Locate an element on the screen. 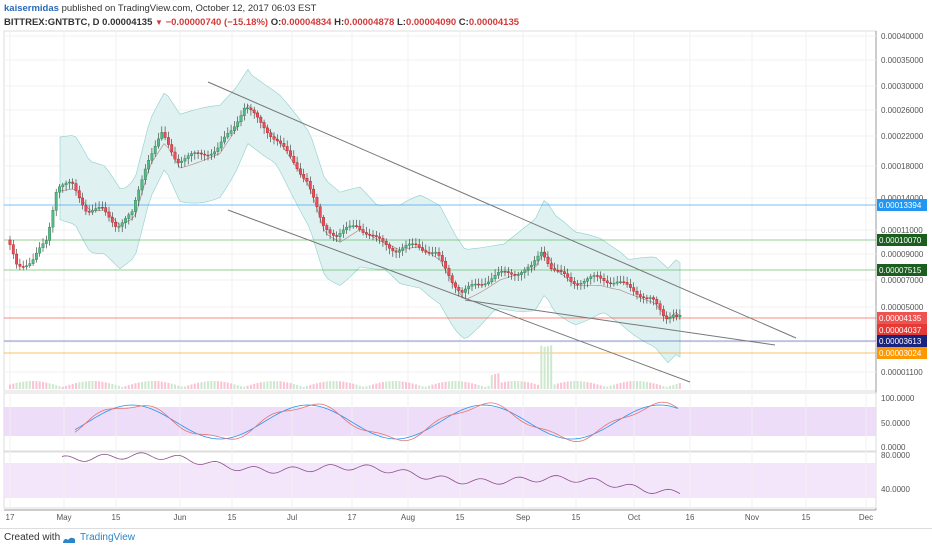 This screenshot has height=551, width=932. down-arrow-icon: ▼ is located at coordinates (159, 22).